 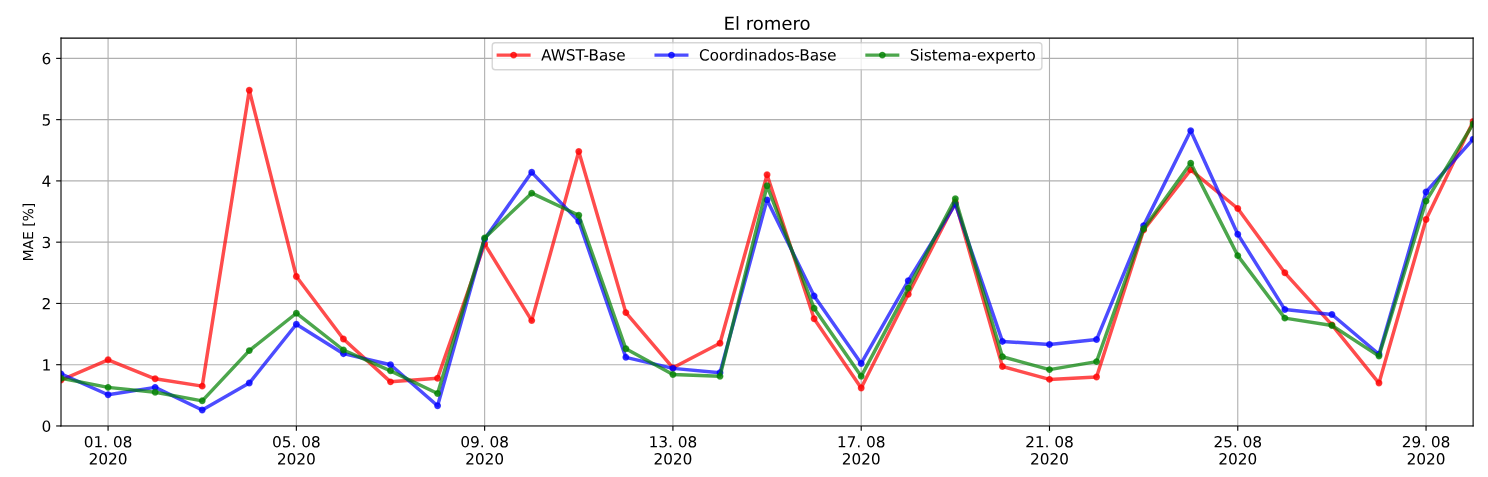 What do you see at coordinates (484, 450) in the screenshot?
I see `x-tick-label: 09. 08 2020` at bounding box center [484, 450].